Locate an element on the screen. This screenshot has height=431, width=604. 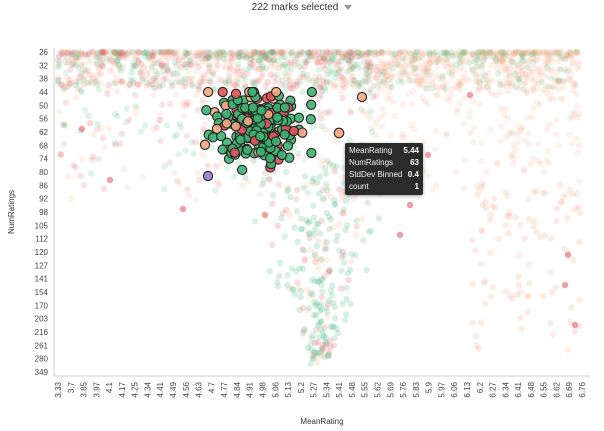
selected-points is located at coordinates (283, 134).